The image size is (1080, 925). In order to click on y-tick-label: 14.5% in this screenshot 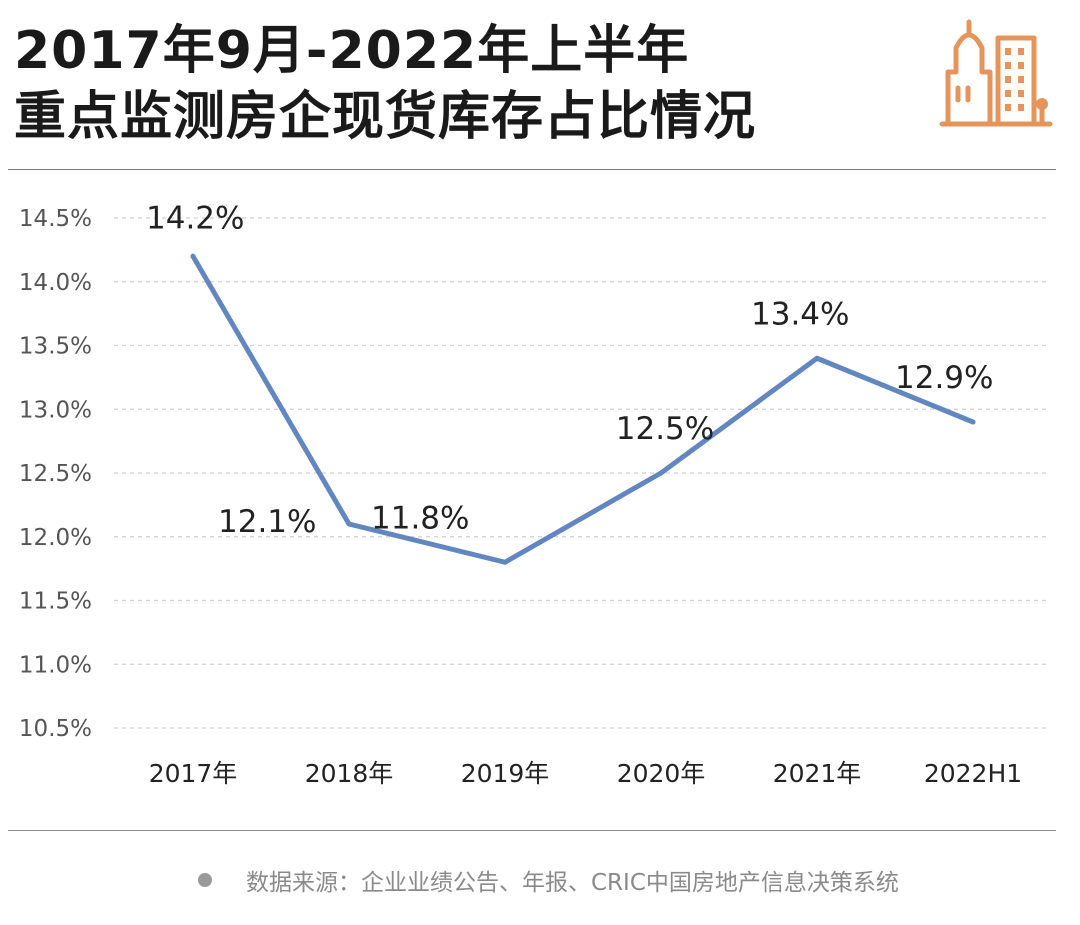, I will do `click(55, 219)`.